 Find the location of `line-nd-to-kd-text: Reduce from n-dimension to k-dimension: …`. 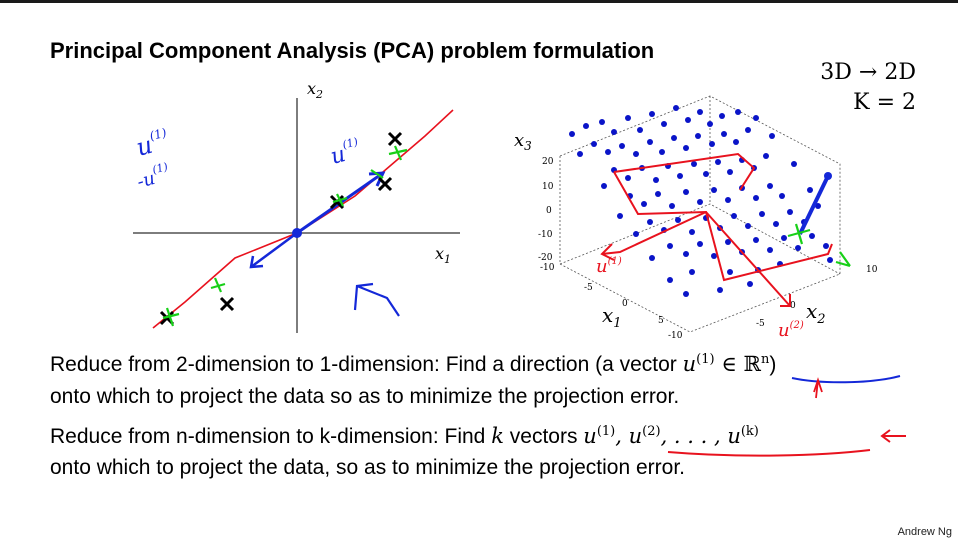

line-nd-to-kd-text: Reduce from n-dimension to k-dimension: … is located at coordinates (271, 436).